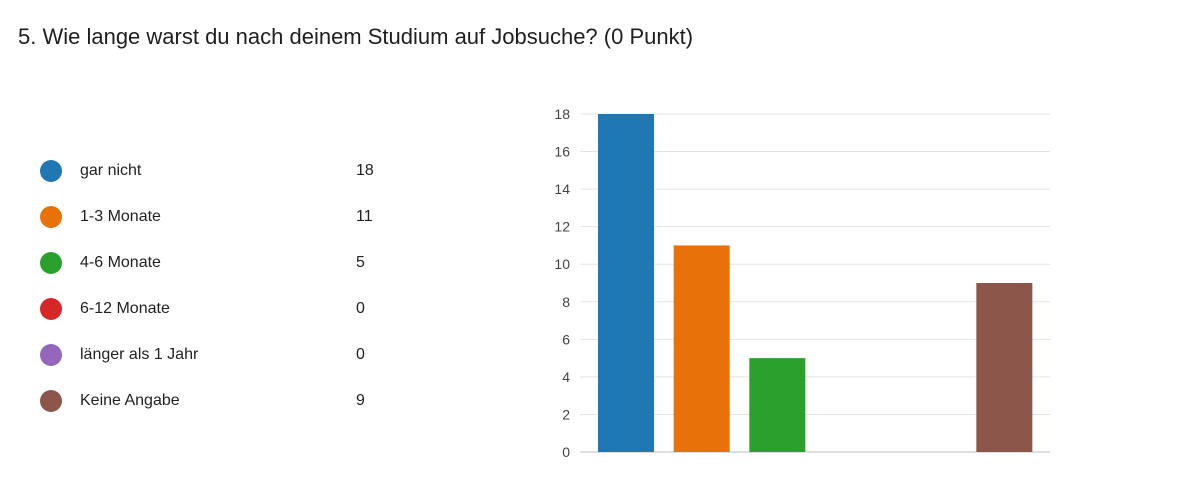 The image size is (1200, 478). Describe the element at coordinates (111, 170) in the screenshot. I see `legend-label: gar nicht` at that location.